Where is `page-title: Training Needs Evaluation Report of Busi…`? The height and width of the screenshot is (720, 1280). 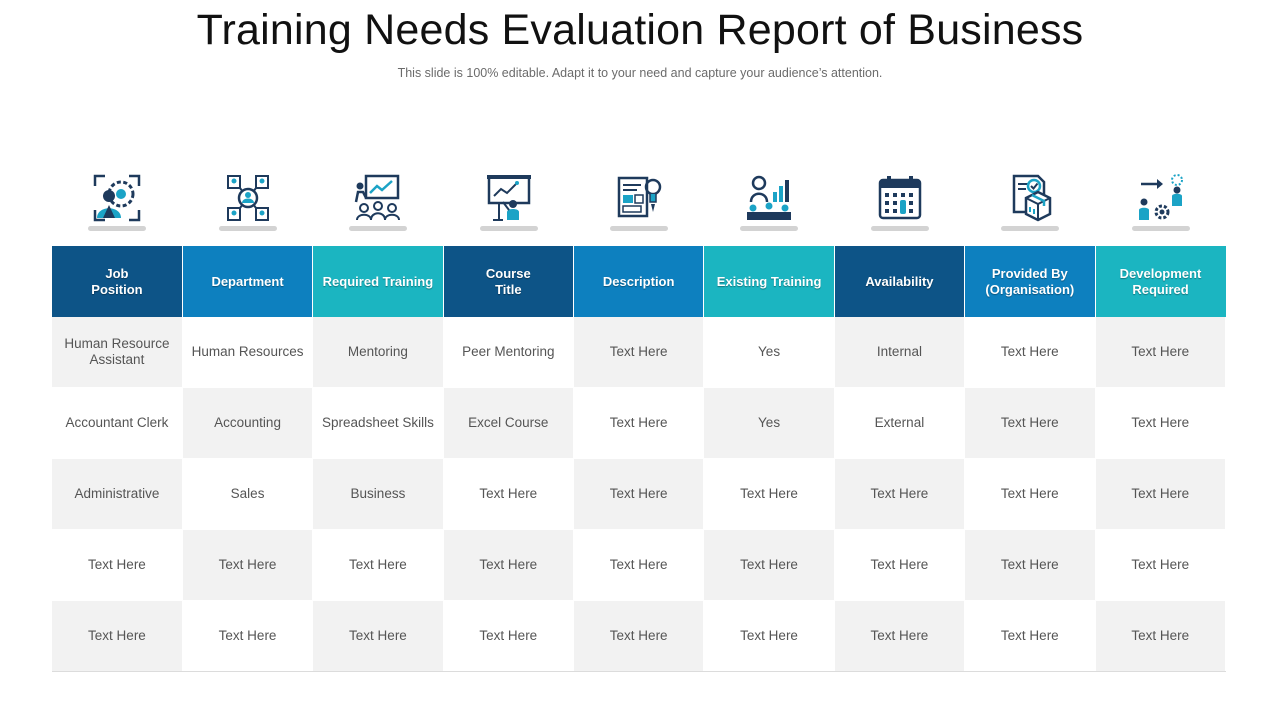 page-title: Training Needs Evaluation Report of Busi… is located at coordinates (640, 30).